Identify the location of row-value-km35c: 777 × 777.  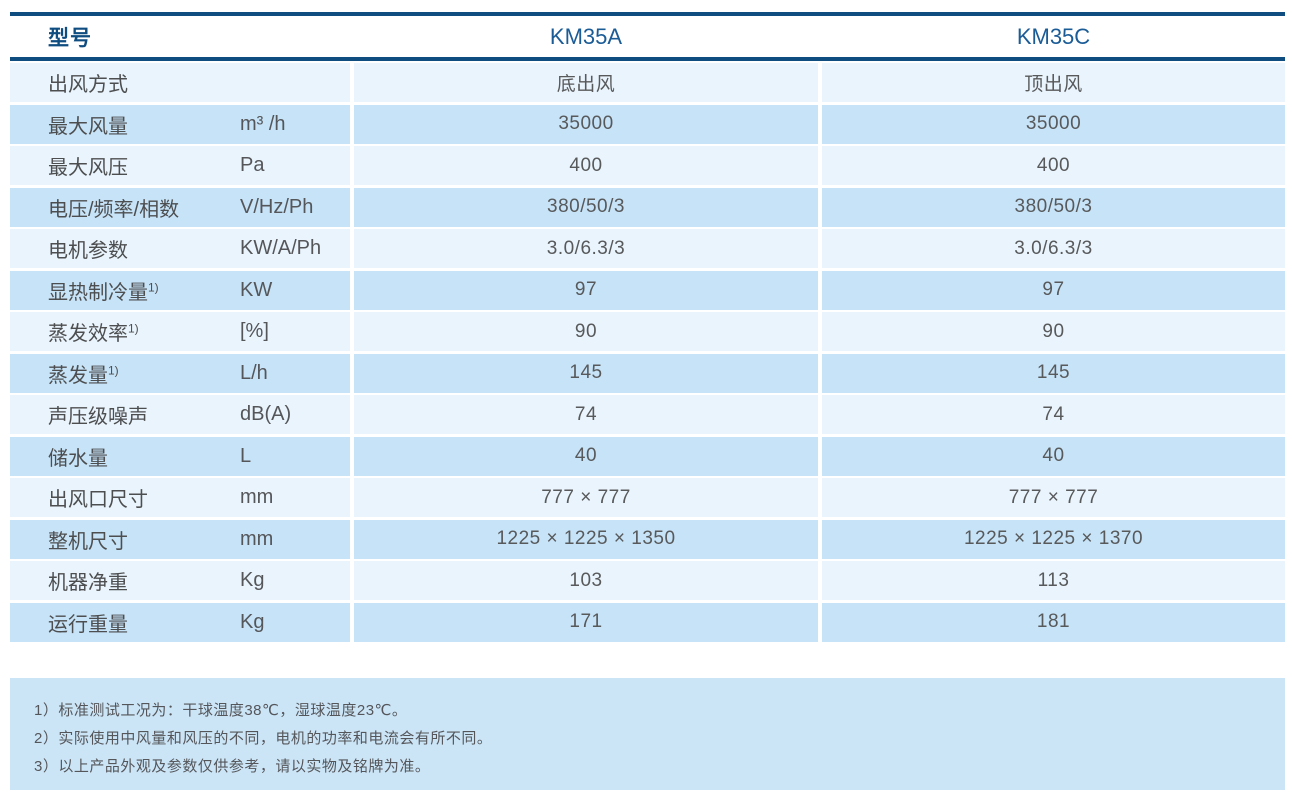
(1053, 497).